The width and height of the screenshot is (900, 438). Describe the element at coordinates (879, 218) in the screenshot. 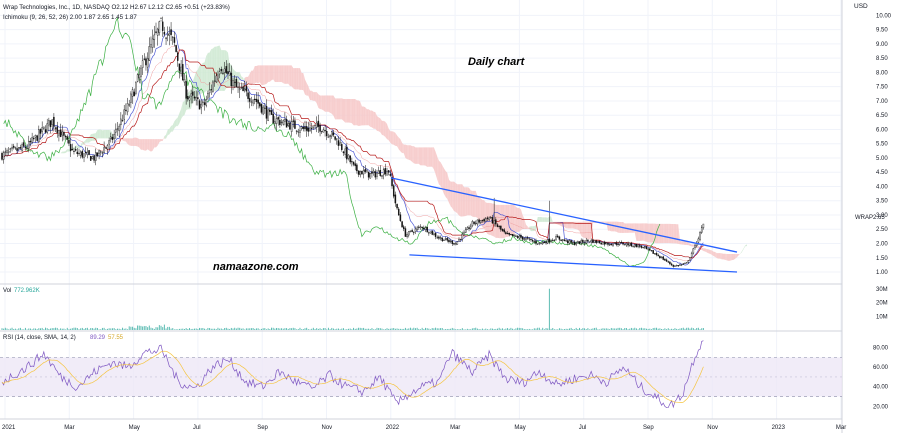

I see `price-tag-value: 2.65` at that location.